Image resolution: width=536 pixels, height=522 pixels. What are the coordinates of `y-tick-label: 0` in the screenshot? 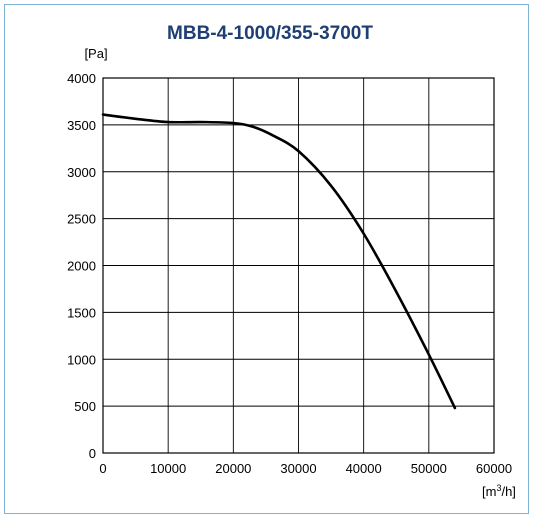 It's located at (92, 453).